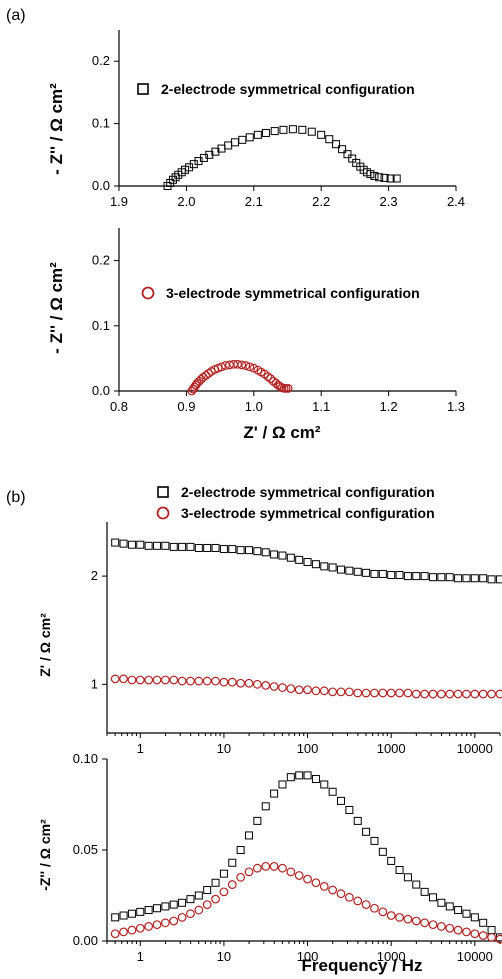 The width and height of the screenshot is (502, 979). I want to click on legend-label: 2-electrode symmetrical configuration, so click(288, 89).